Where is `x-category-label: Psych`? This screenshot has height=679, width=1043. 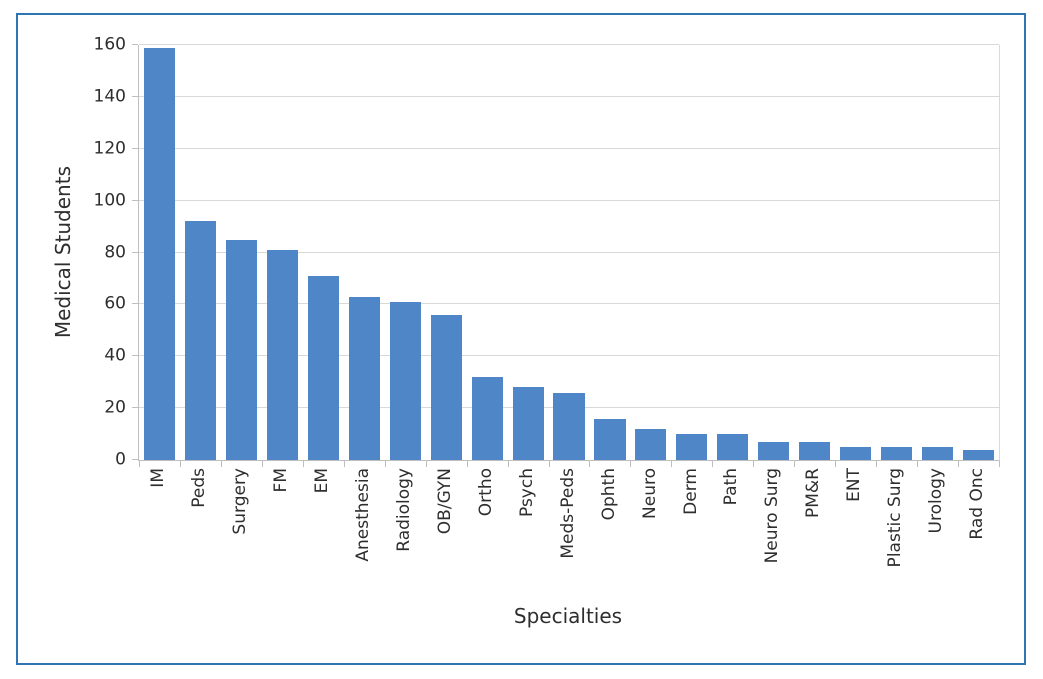
x-category-label: Psych is located at coordinates (526, 492).